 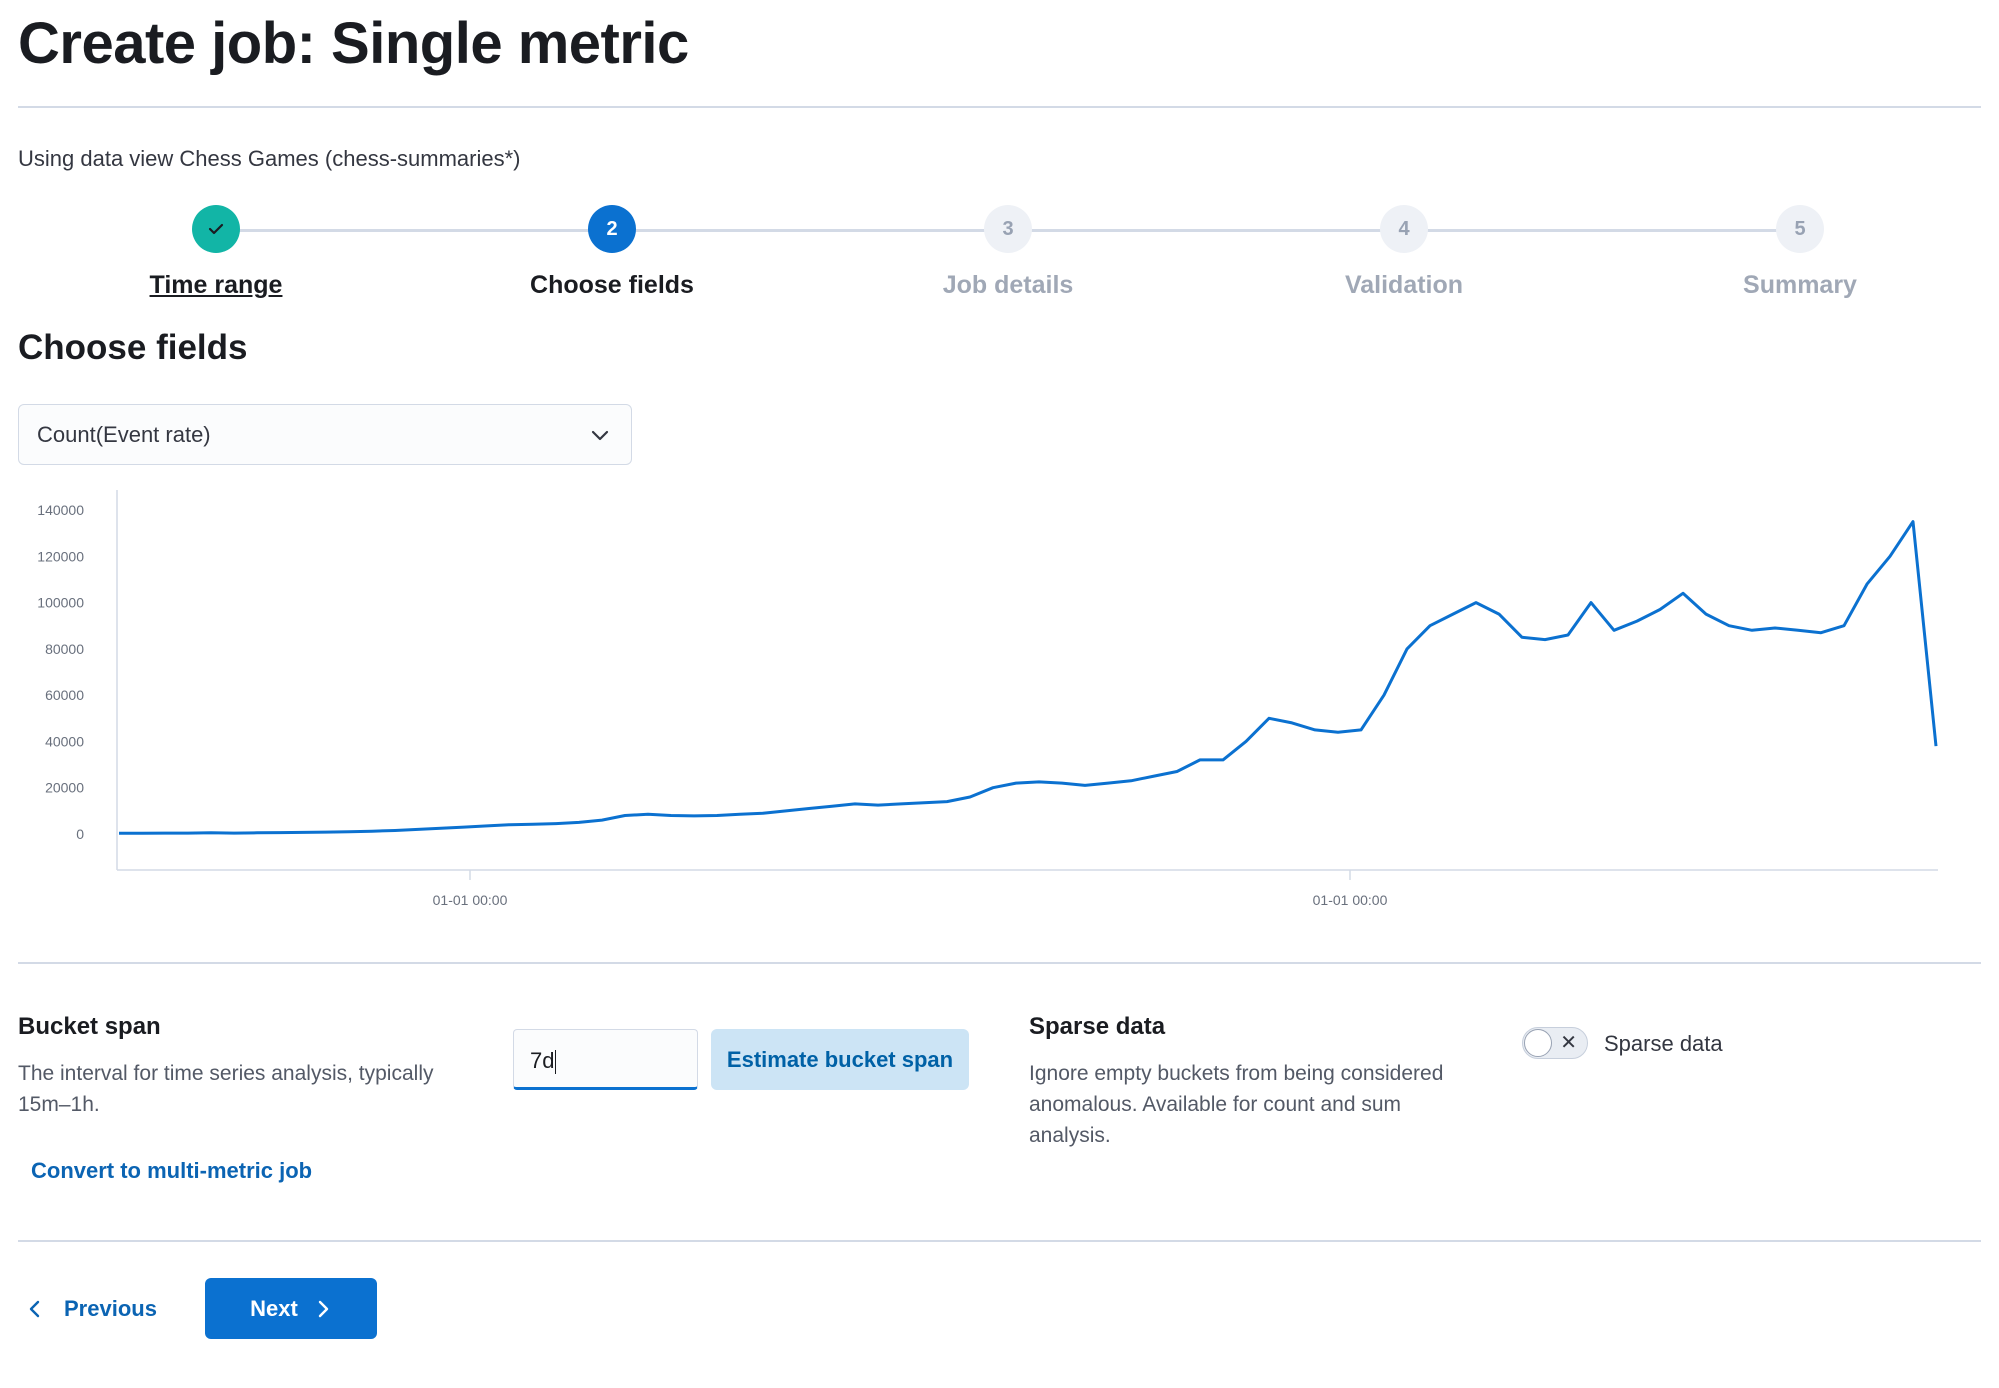 What do you see at coordinates (600, 435) in the screenshot?
I see `chevron-down-icon` at bounding box center [600, 435].